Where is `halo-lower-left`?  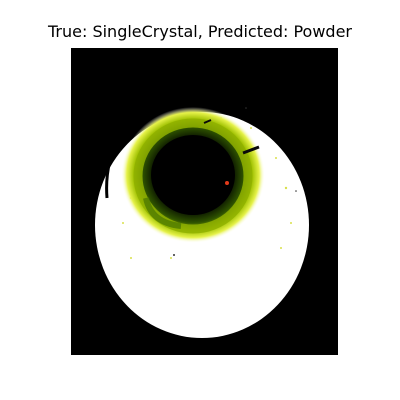
halo-lower-left is located at coordinates (162, 213).